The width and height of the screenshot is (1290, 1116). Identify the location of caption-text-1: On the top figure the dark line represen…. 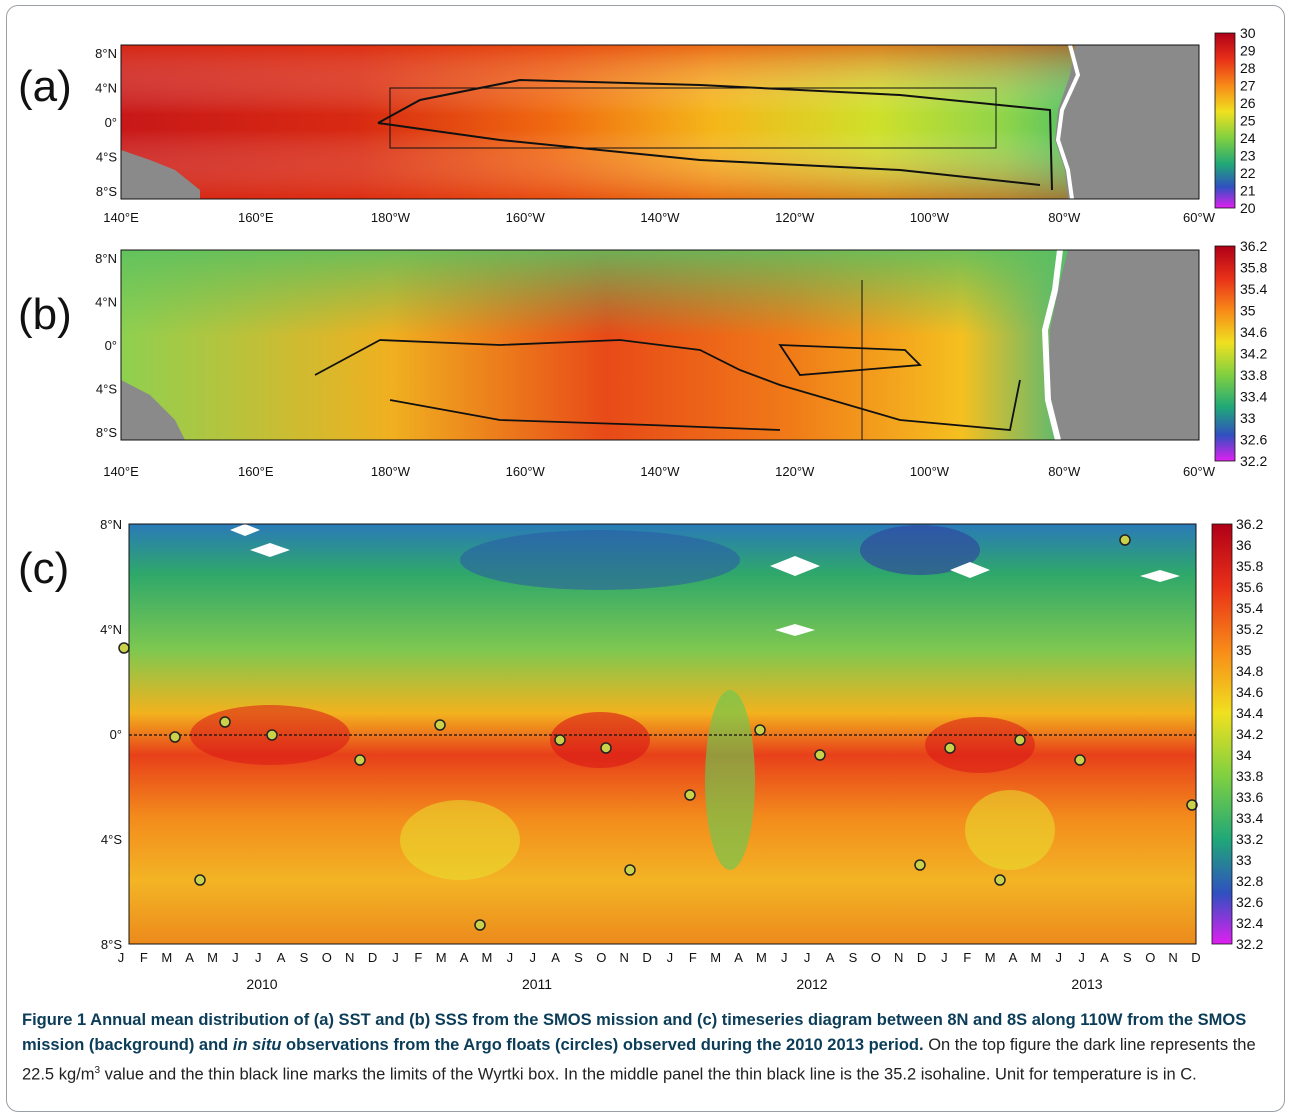
(639, 1060).